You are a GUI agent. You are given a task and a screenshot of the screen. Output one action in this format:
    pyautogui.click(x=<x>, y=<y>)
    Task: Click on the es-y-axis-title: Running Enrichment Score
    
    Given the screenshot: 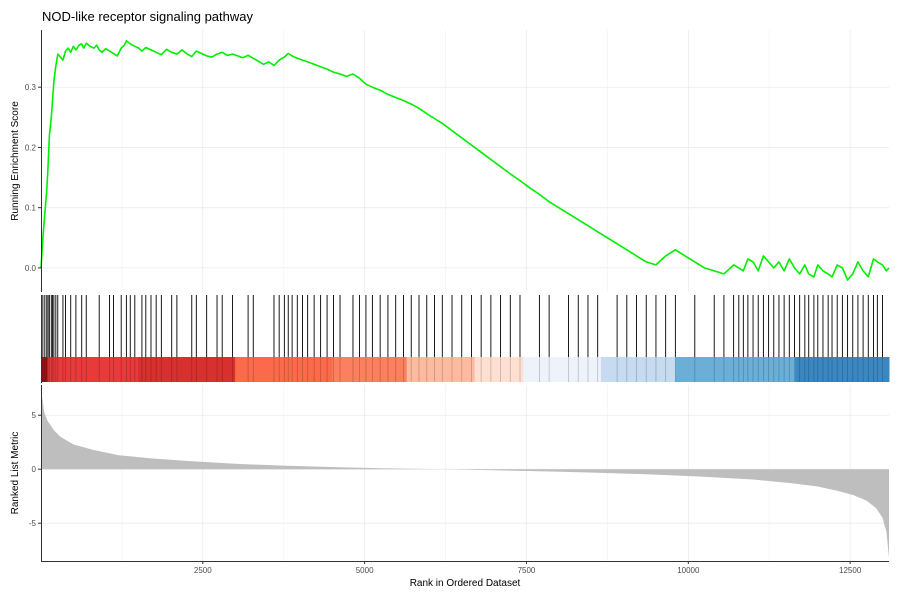 What is the action you would take?
    pyautogui.click(x=15, y=161)
    